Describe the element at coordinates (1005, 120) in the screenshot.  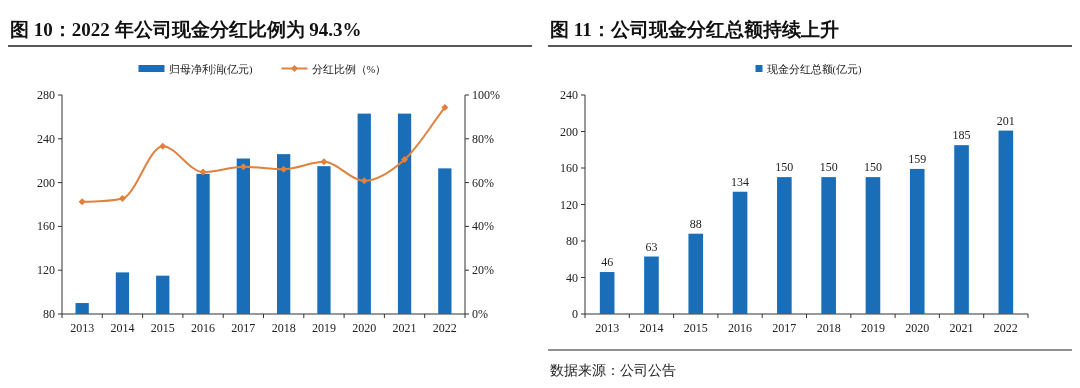
I see `data-label: 201` at that location.